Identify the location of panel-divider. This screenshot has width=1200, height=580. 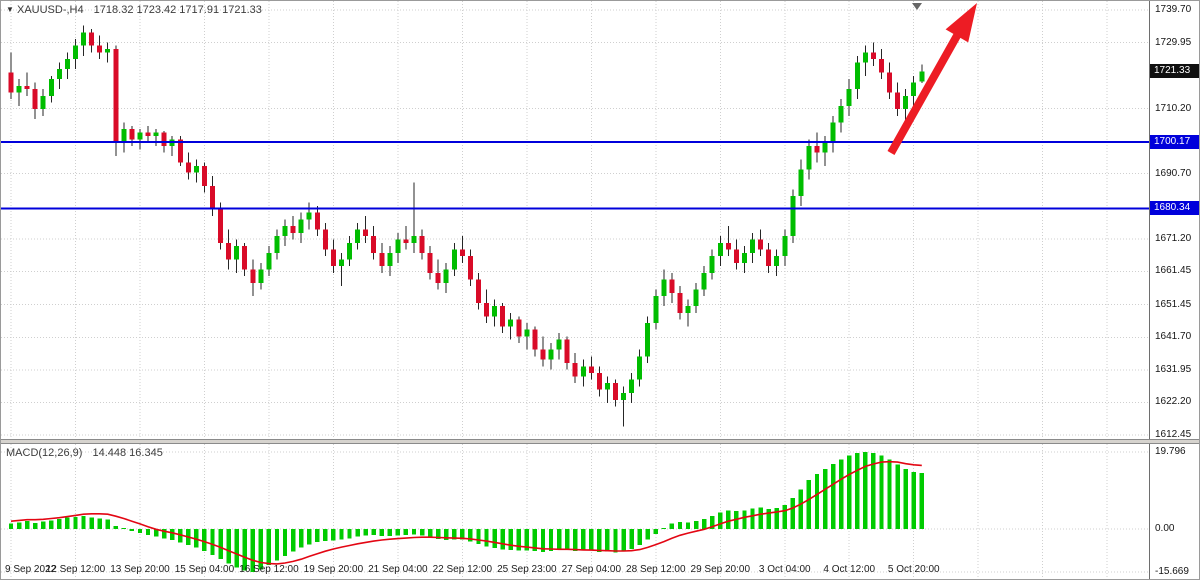
(600, 441).